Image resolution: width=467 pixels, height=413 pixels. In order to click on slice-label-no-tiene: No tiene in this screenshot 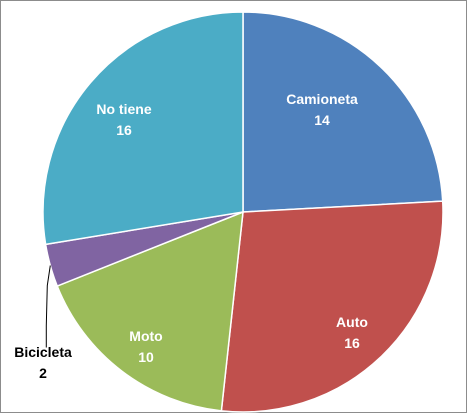, I will do `click(123, 109)`.